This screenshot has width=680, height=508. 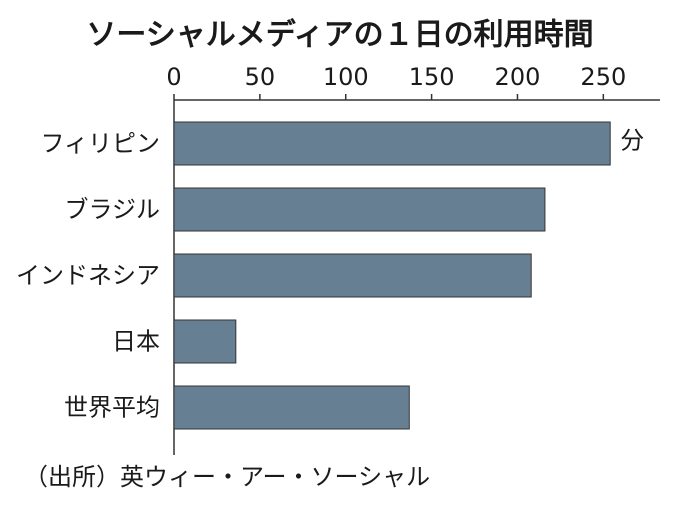 I want to click on y-tick-label: 世界平均, so click(x=112, y=408).